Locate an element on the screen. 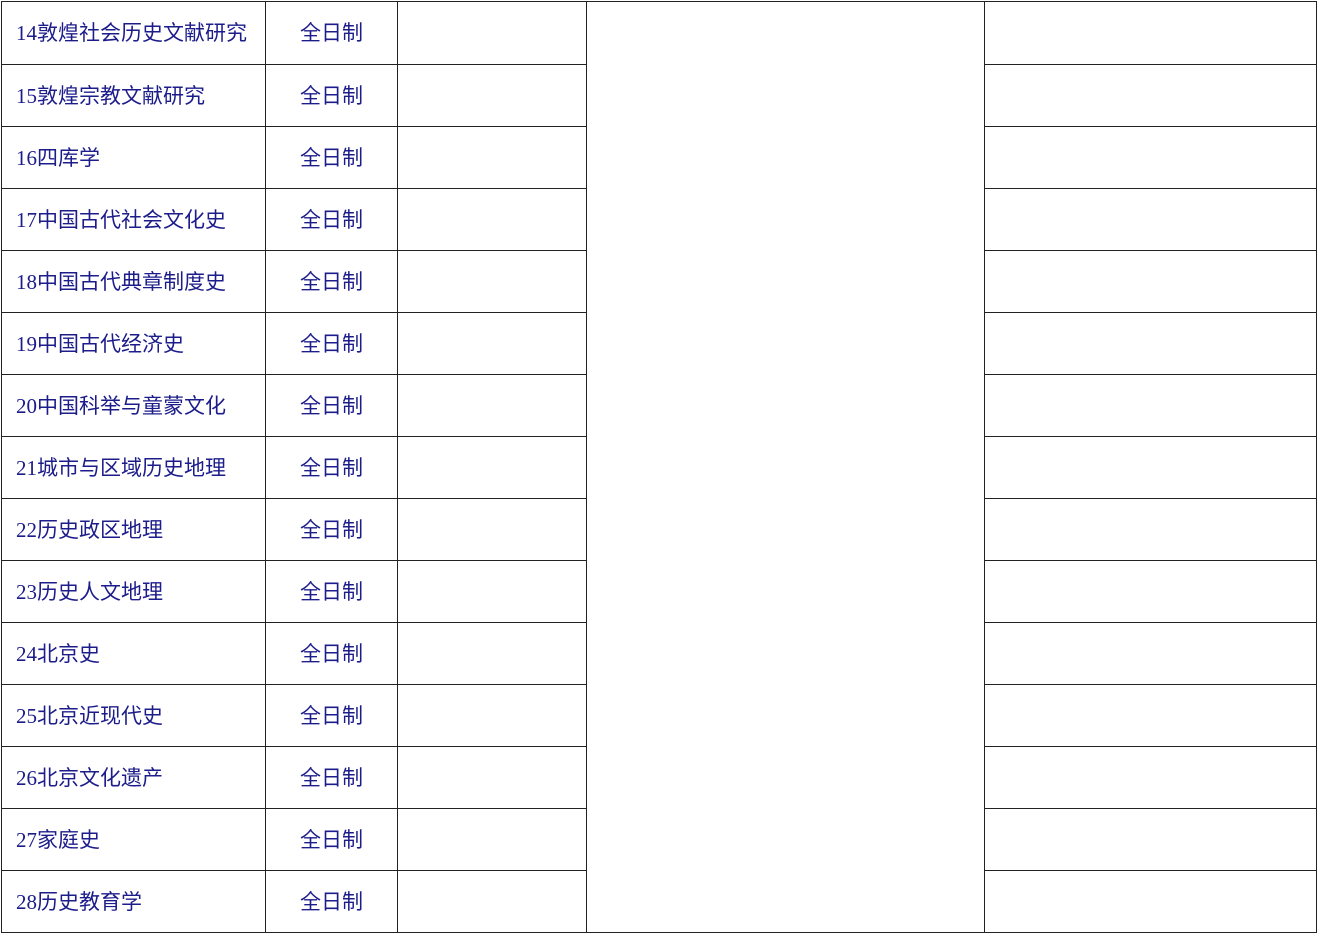 Image resolution: width=1318 pixels, height=933 pixels. table-row: 23历史人文地理 全日制 is located at coordinates (659, 591).